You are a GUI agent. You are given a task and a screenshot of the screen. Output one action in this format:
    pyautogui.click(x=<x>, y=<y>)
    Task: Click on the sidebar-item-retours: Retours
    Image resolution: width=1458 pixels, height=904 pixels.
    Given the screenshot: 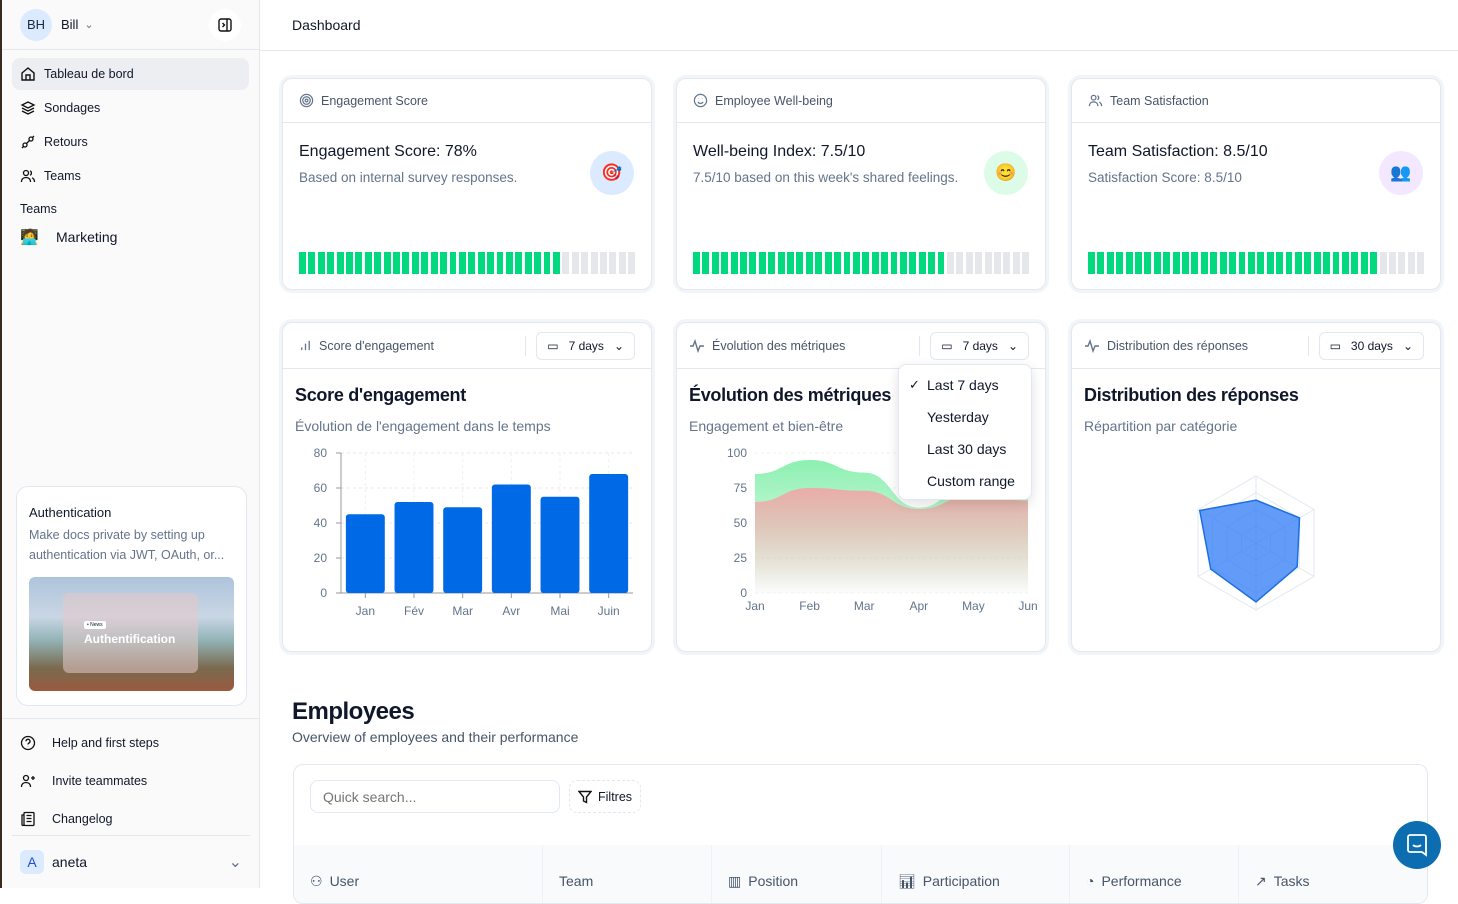 What is the action you would take?
    pyautogui.click(x=130, y=142)
    